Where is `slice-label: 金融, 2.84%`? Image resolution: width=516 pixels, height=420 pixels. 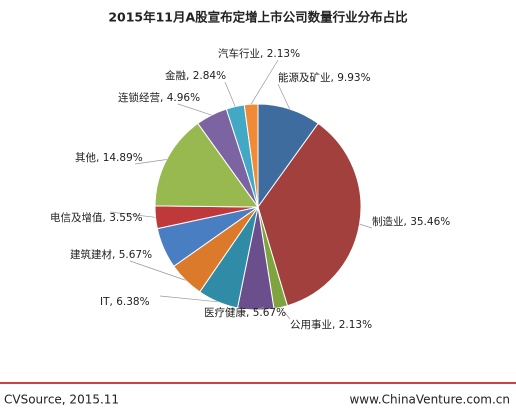
slice-label: 金融, 2.84% is located at coordinates (195, 75).